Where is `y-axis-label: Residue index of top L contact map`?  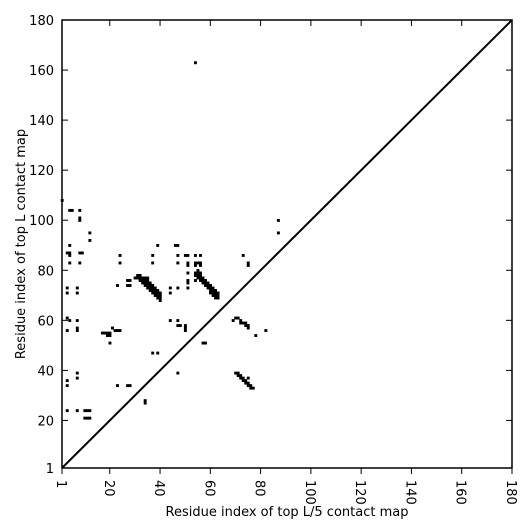
y-axis-label: Residue index of top L contact map is located at coordinates (21, 244).